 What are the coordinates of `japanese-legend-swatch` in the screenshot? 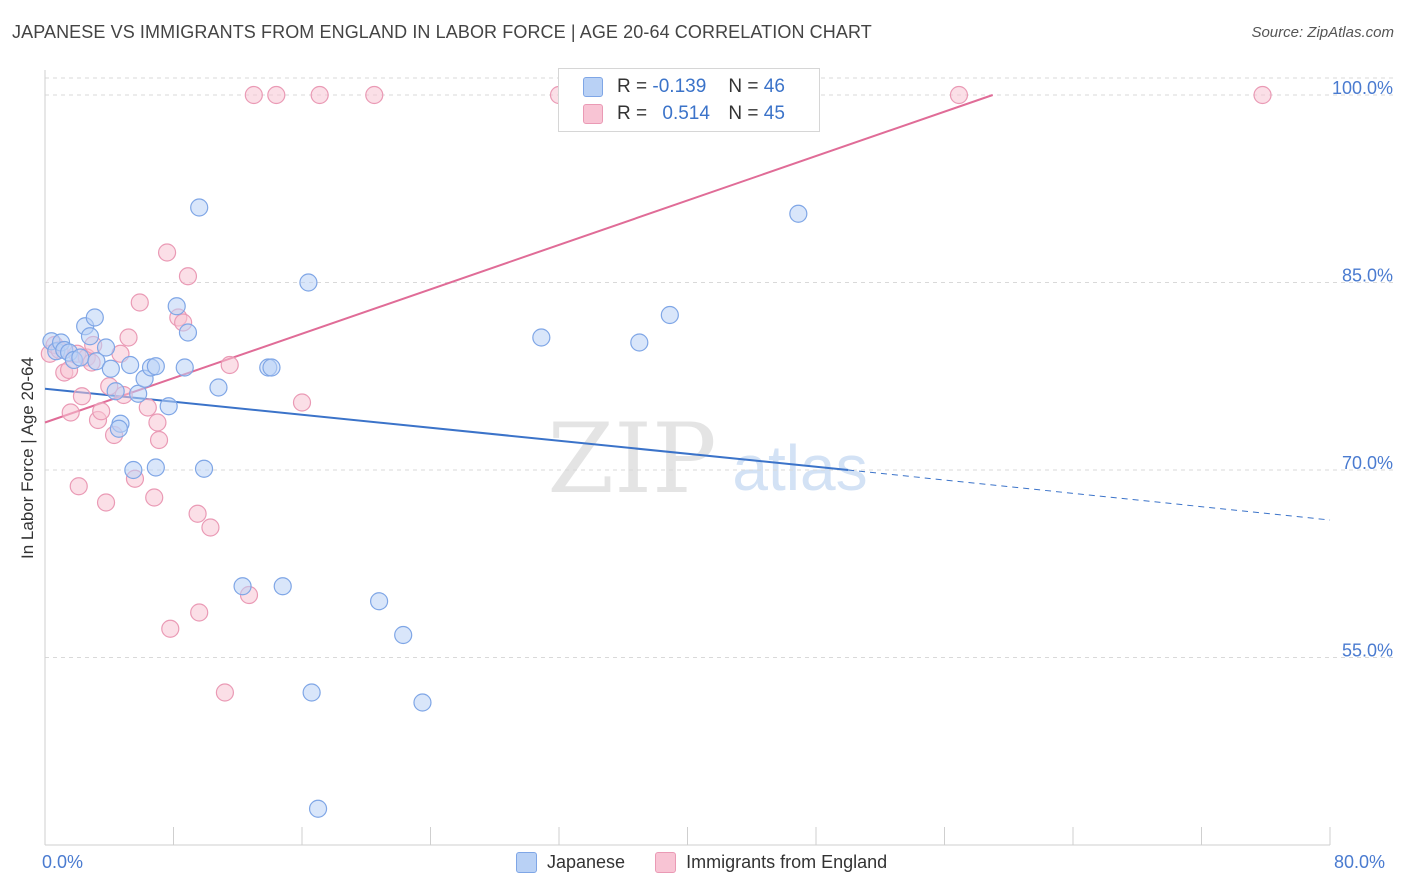 It's located at (526, 862).